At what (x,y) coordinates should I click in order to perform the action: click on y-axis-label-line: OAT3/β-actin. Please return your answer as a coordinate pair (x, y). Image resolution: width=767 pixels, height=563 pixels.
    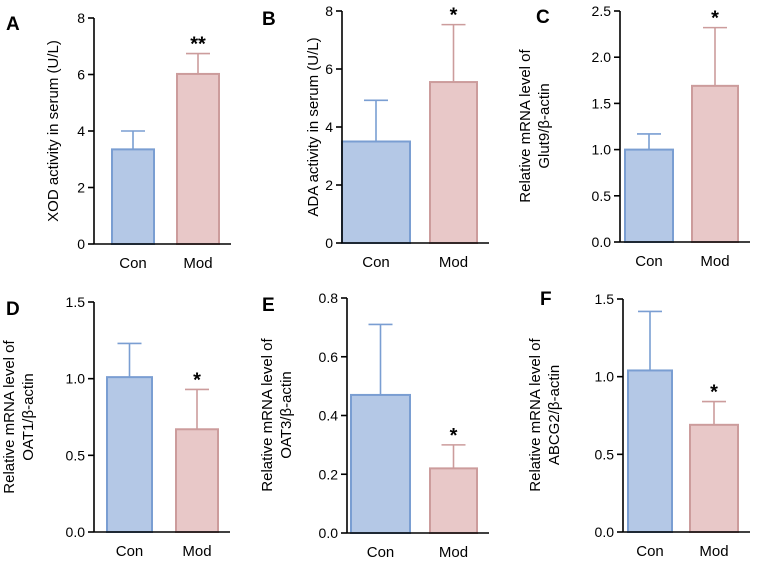
    Looking at the image, I should click on (286, 415).